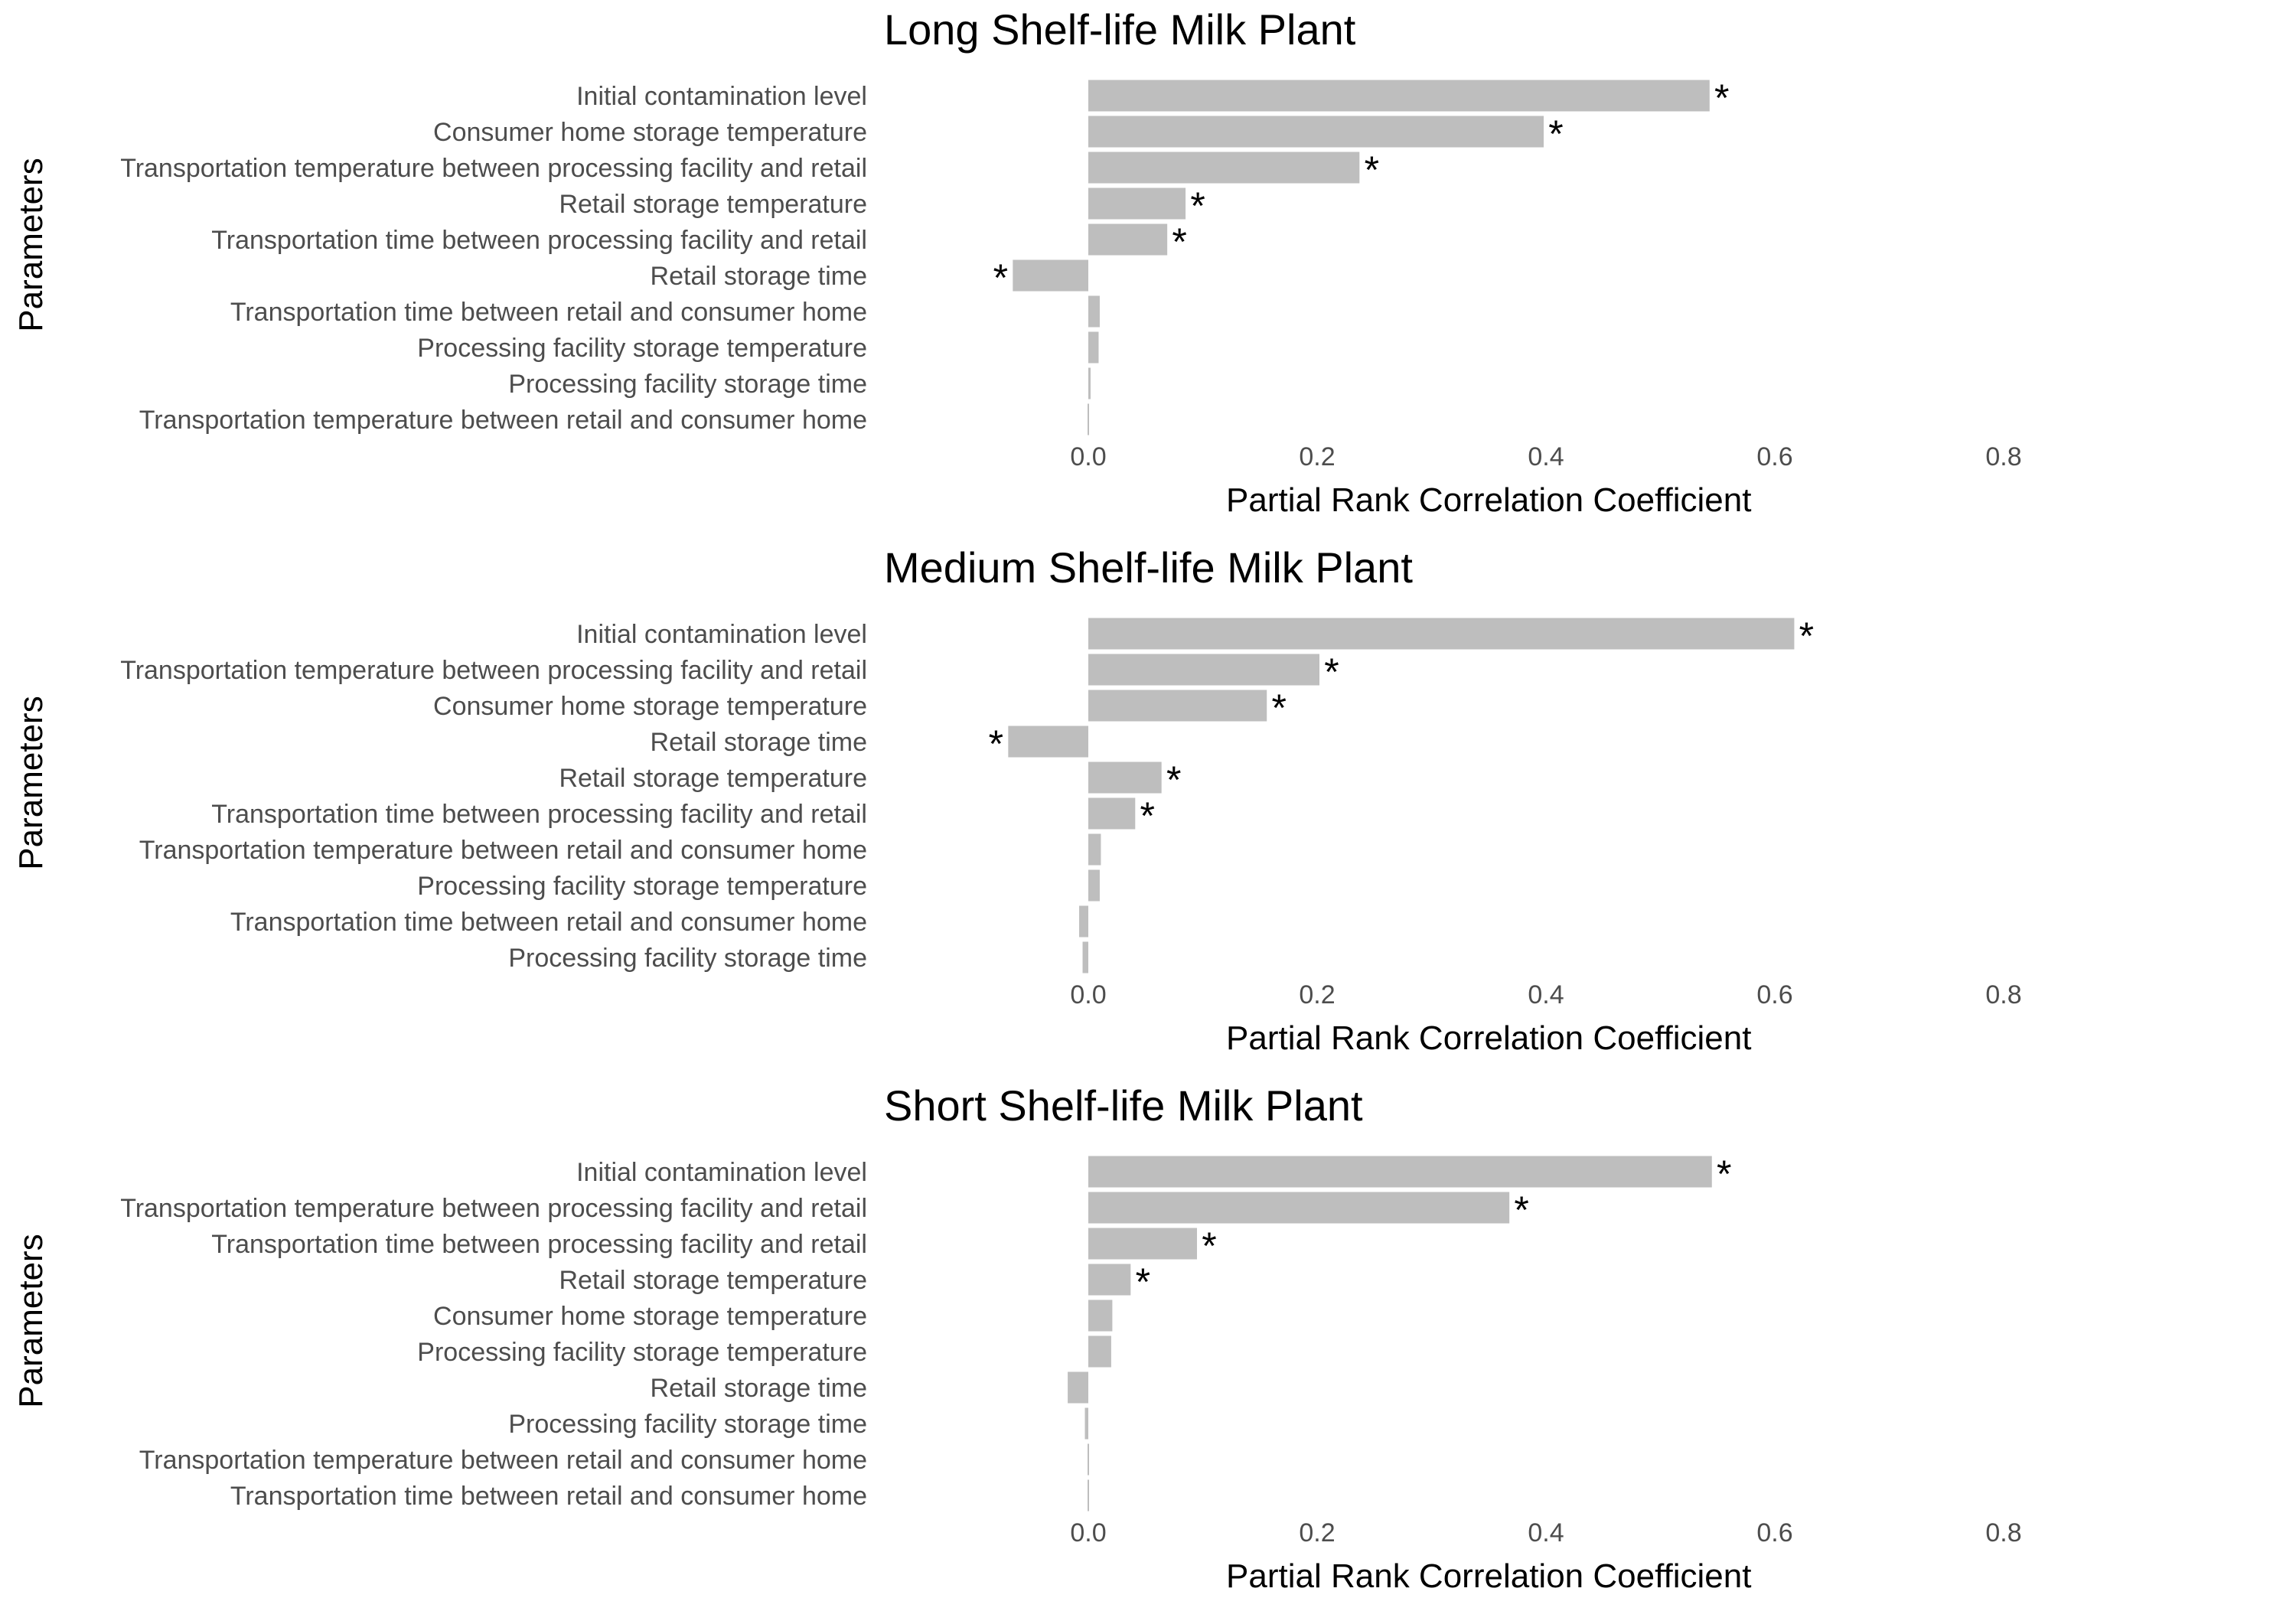 Image resolution: width=2296 pixels, height=1611 pixels. I want to click on panel-title: Short Shelf-life Milk Plant, so click(1123, 1105).